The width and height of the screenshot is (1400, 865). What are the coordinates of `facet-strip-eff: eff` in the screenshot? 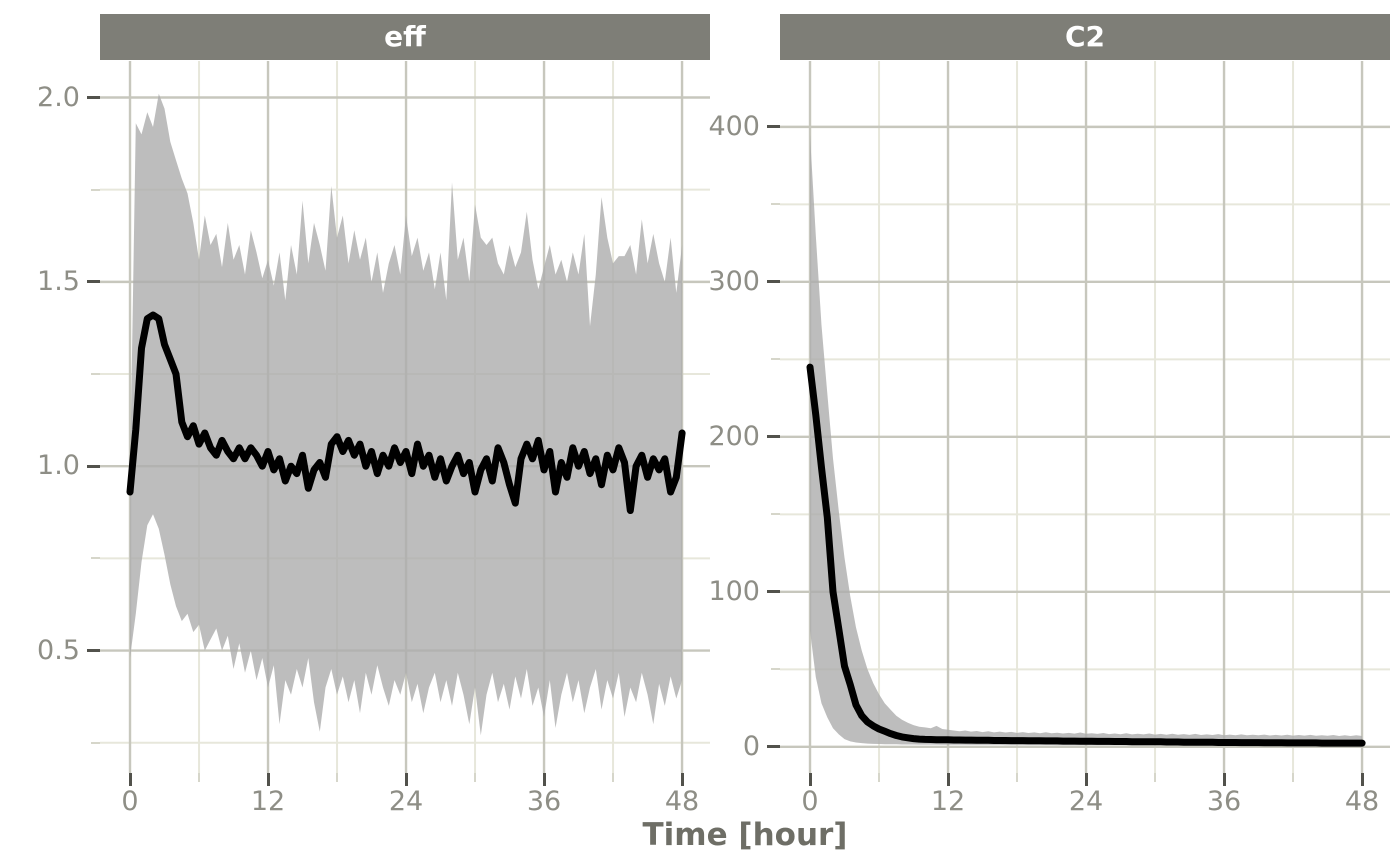 It's located at (405, 37).